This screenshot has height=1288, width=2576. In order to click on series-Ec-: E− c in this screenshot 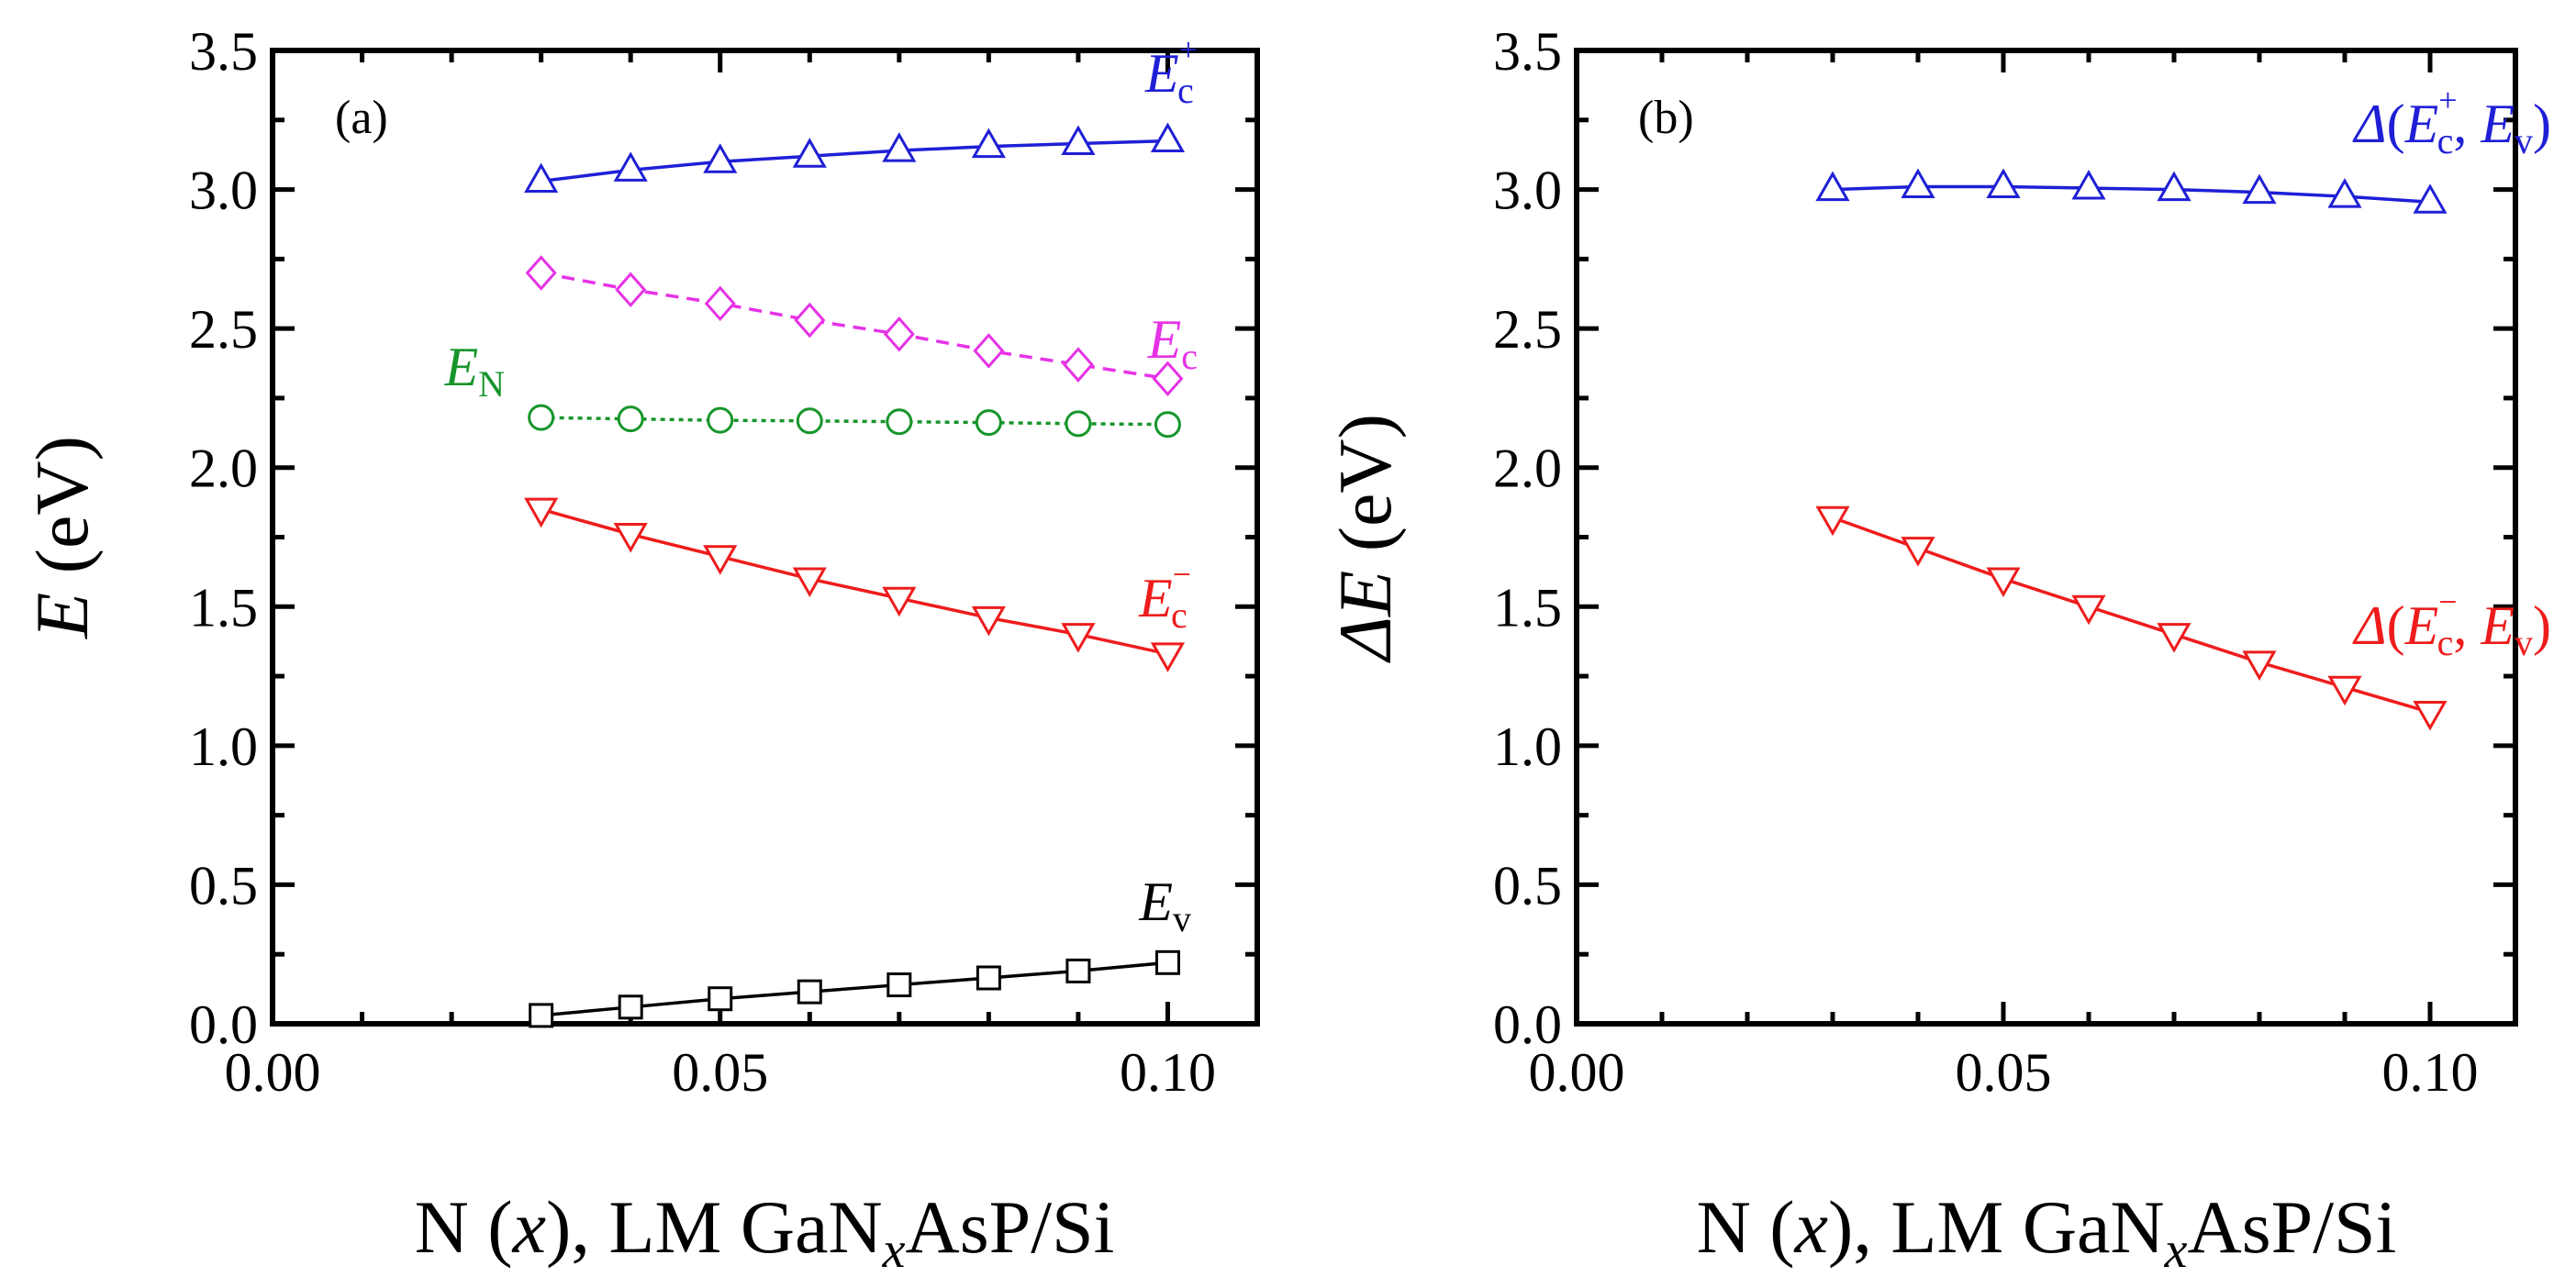, I will do `click(857, 584)`.